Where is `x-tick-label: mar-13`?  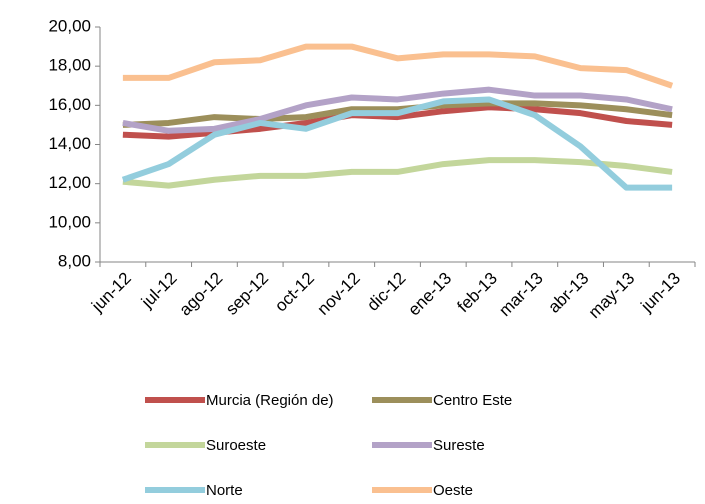 x-tick-label: mar-13 is located at coordinates (521, 295).